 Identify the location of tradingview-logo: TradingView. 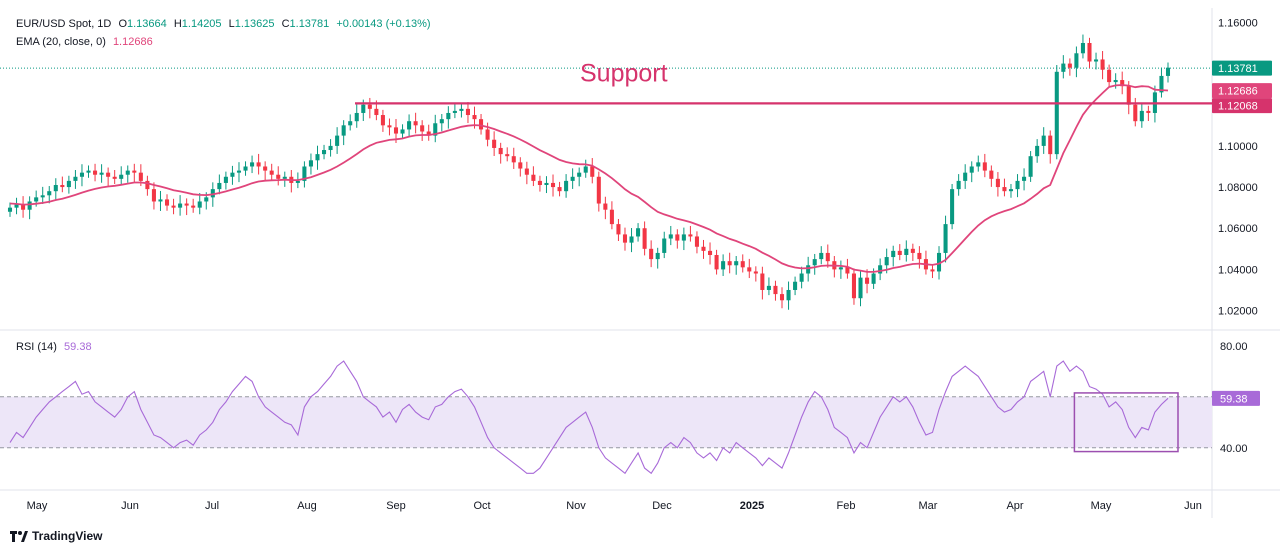
(56, 536).